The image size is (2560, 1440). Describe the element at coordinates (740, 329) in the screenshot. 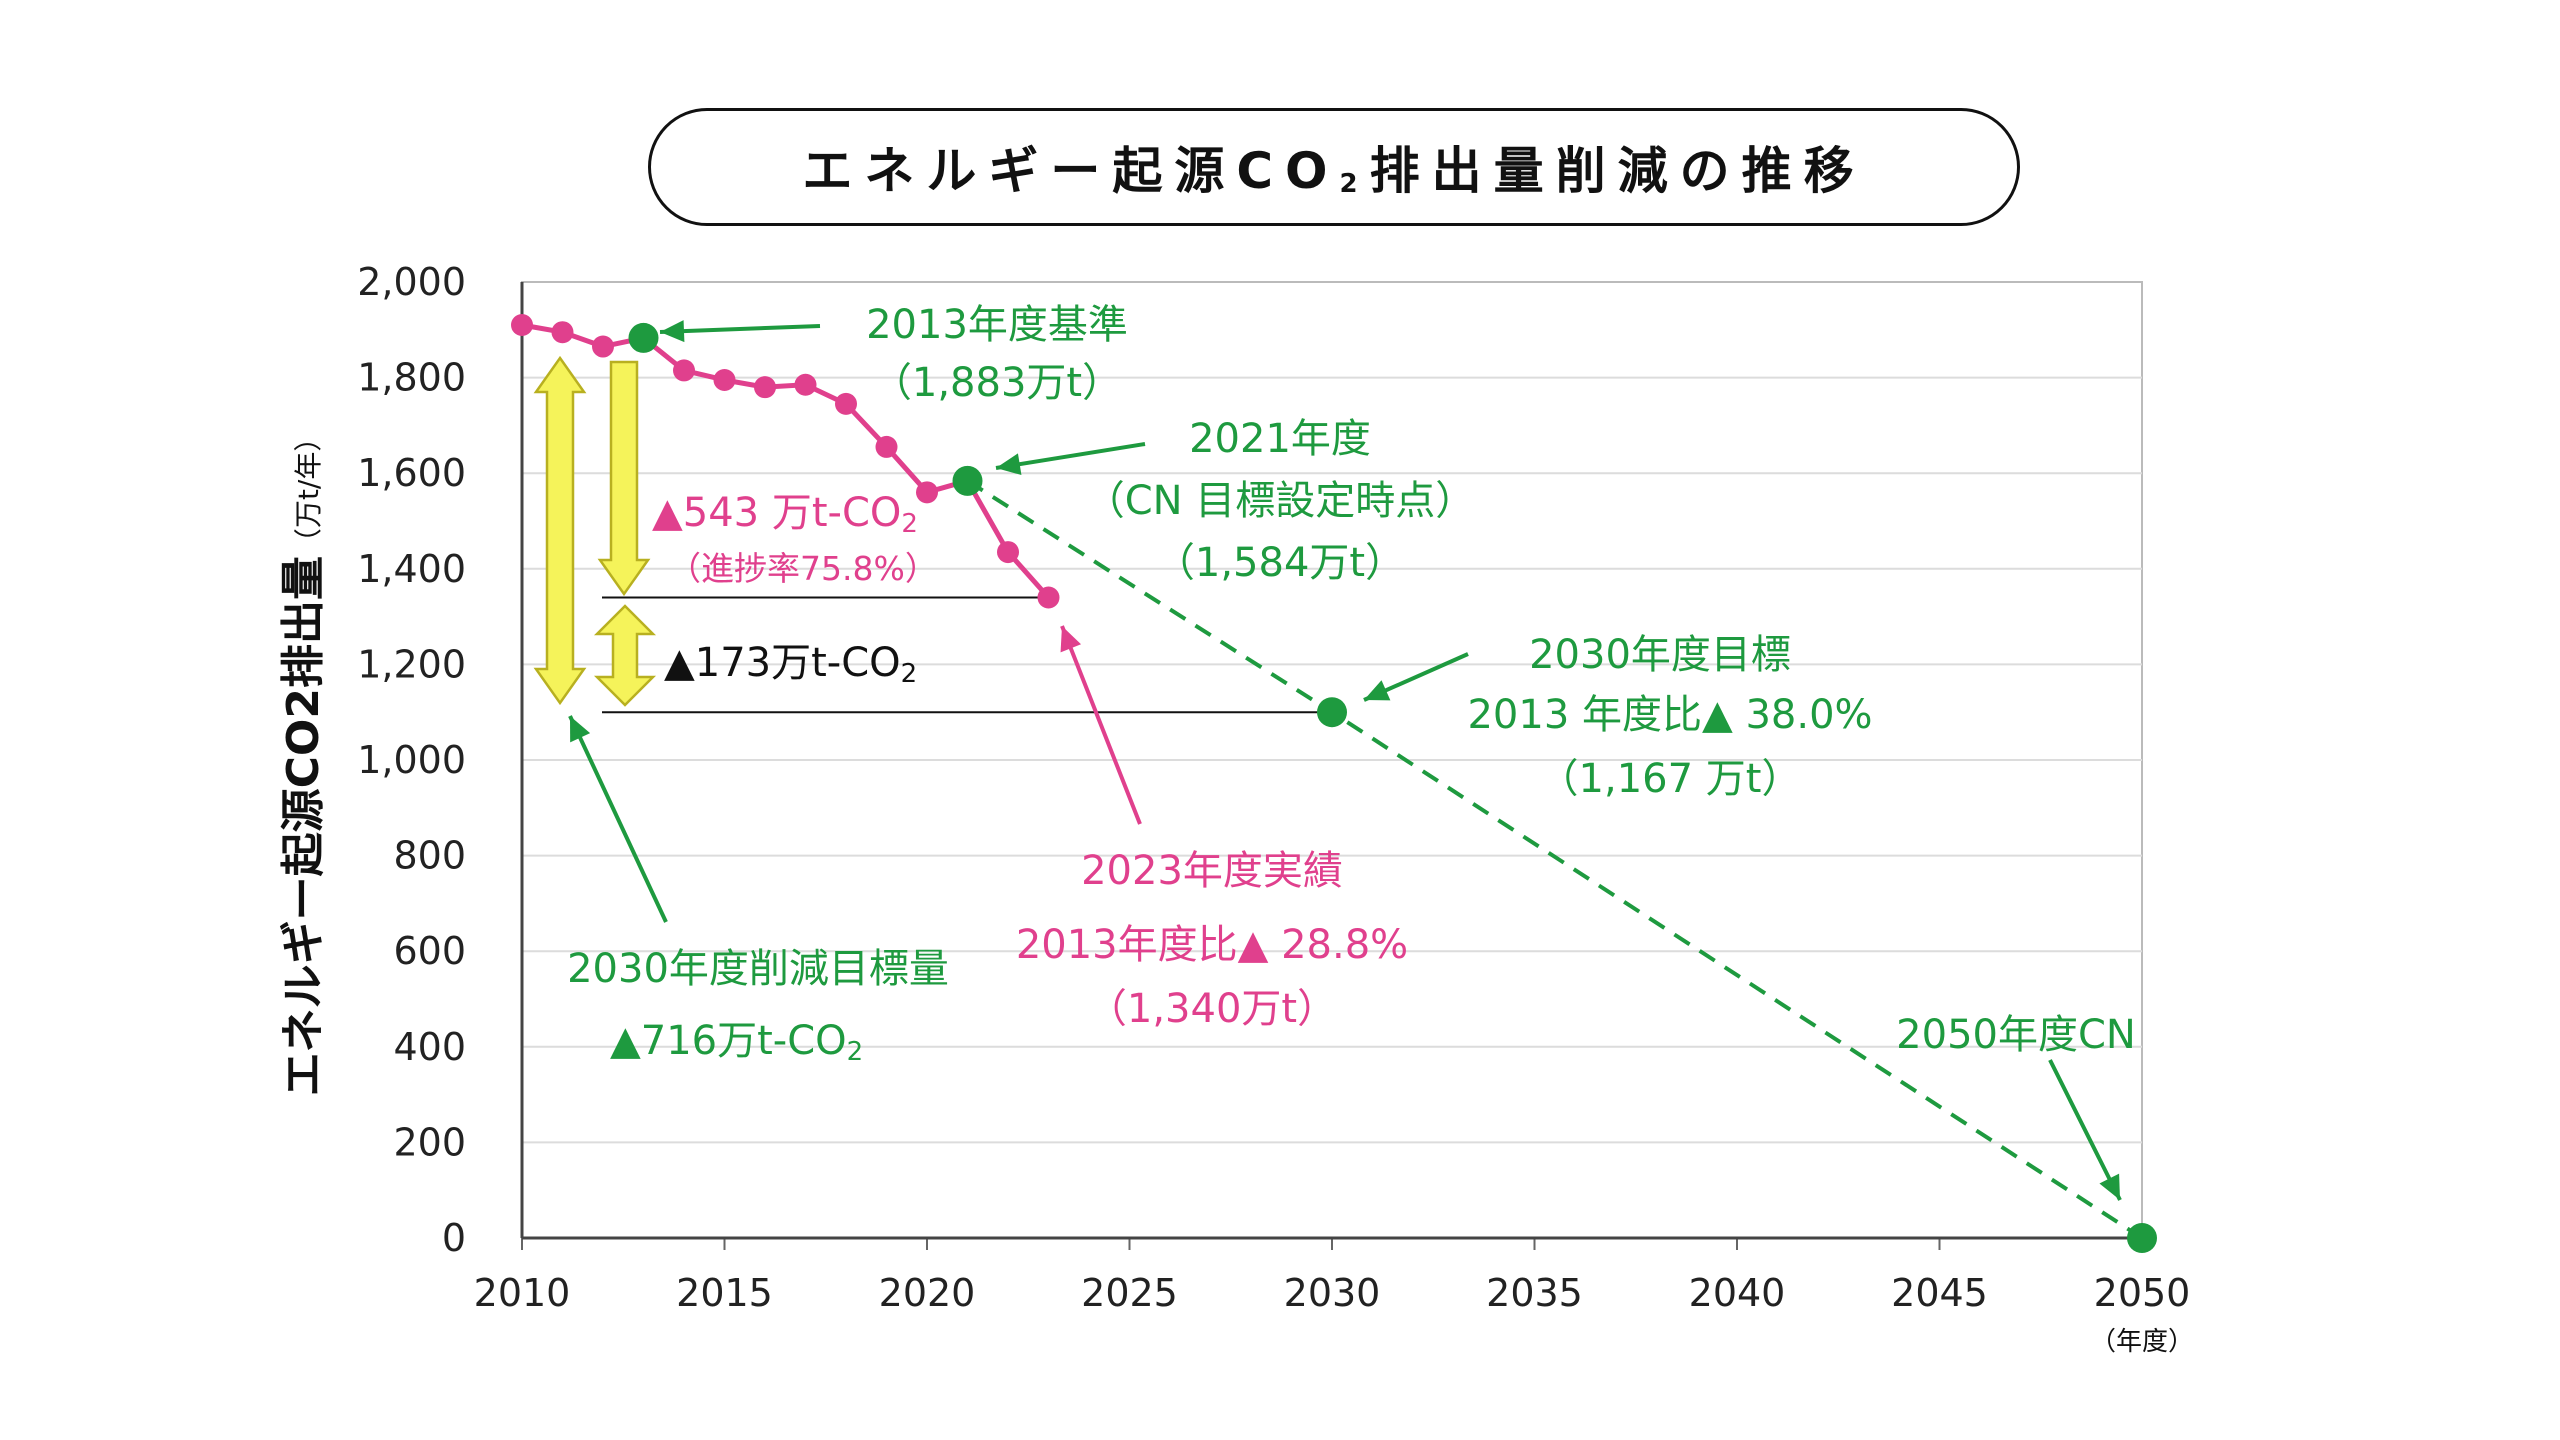

I see `pointer-2013` at that location.